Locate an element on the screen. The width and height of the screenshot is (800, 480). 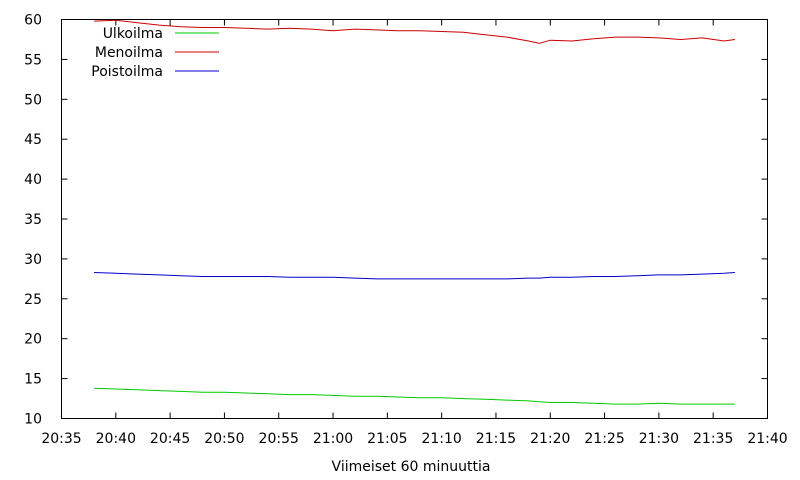
y-tick-label: 55 is located at coordinates (33, 60).